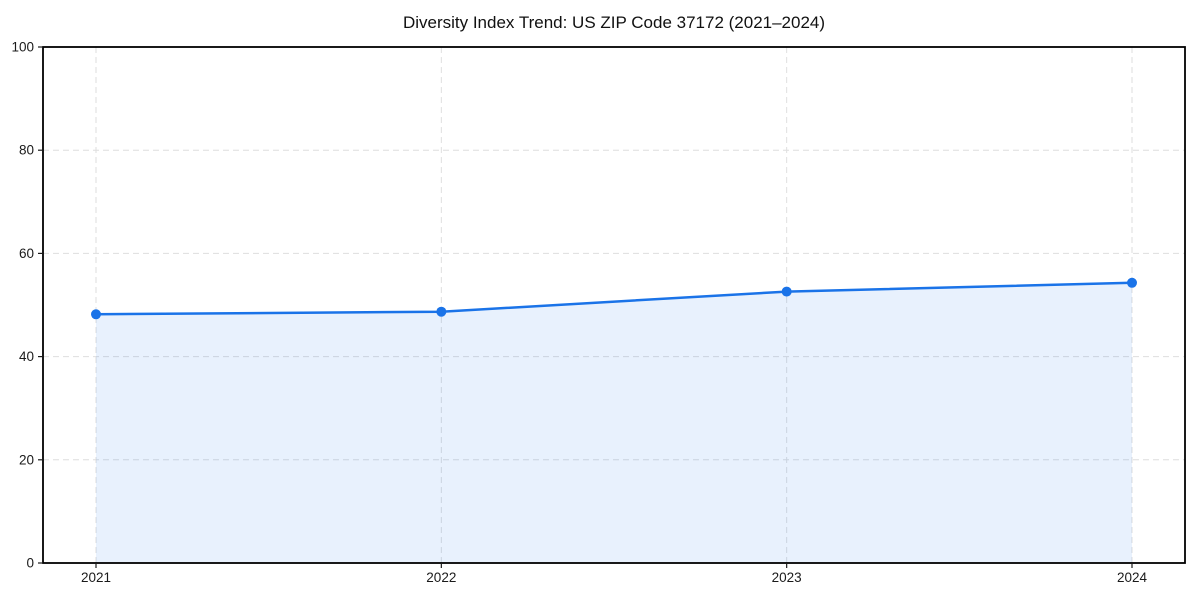 Image resolution: width=1200 pixels, height=600 pixels. I want to click on x-tick-label: 2023, so click(787, 577).